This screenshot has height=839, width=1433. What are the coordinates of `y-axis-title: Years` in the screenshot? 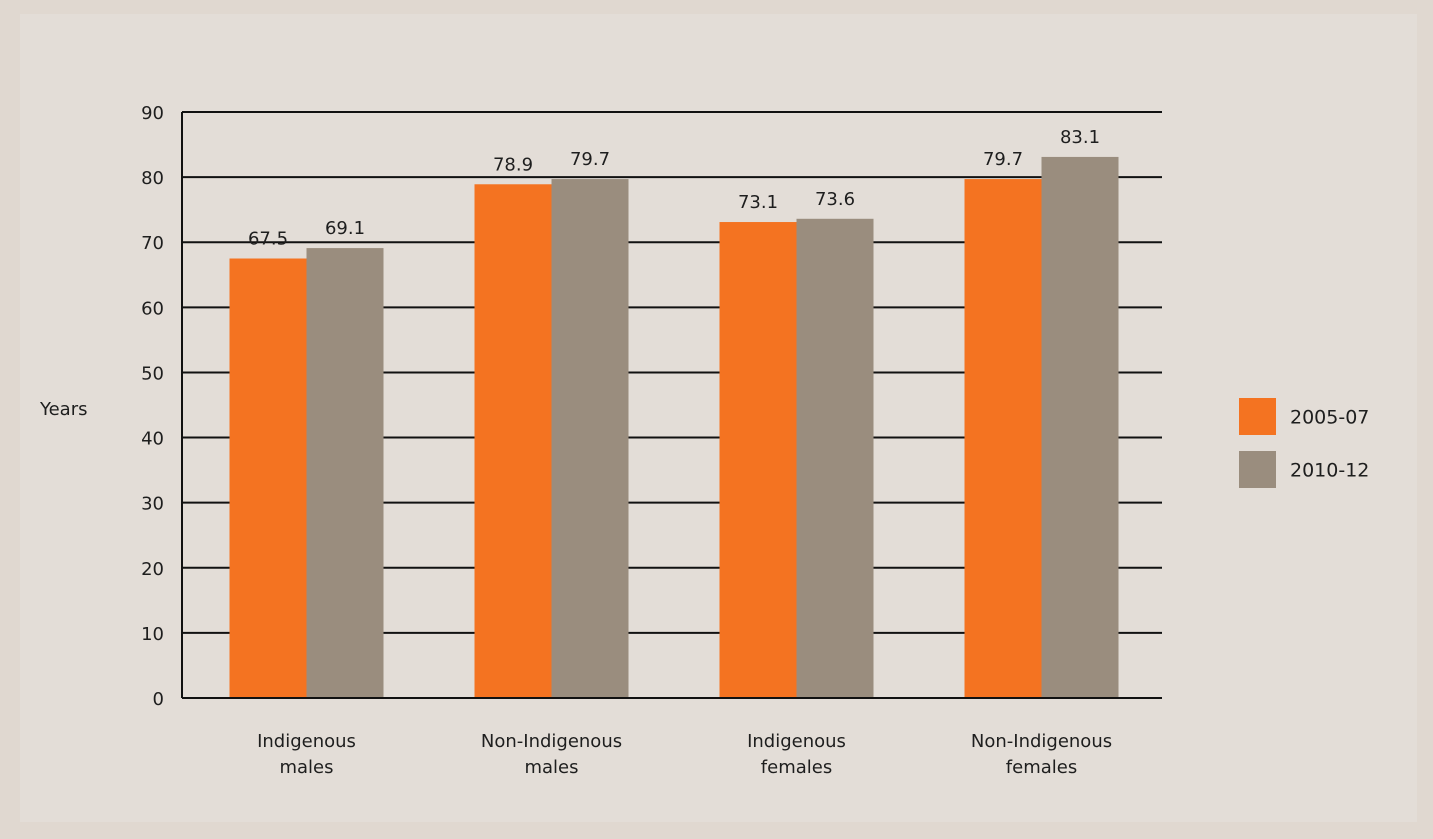 It's located at (63, 409).